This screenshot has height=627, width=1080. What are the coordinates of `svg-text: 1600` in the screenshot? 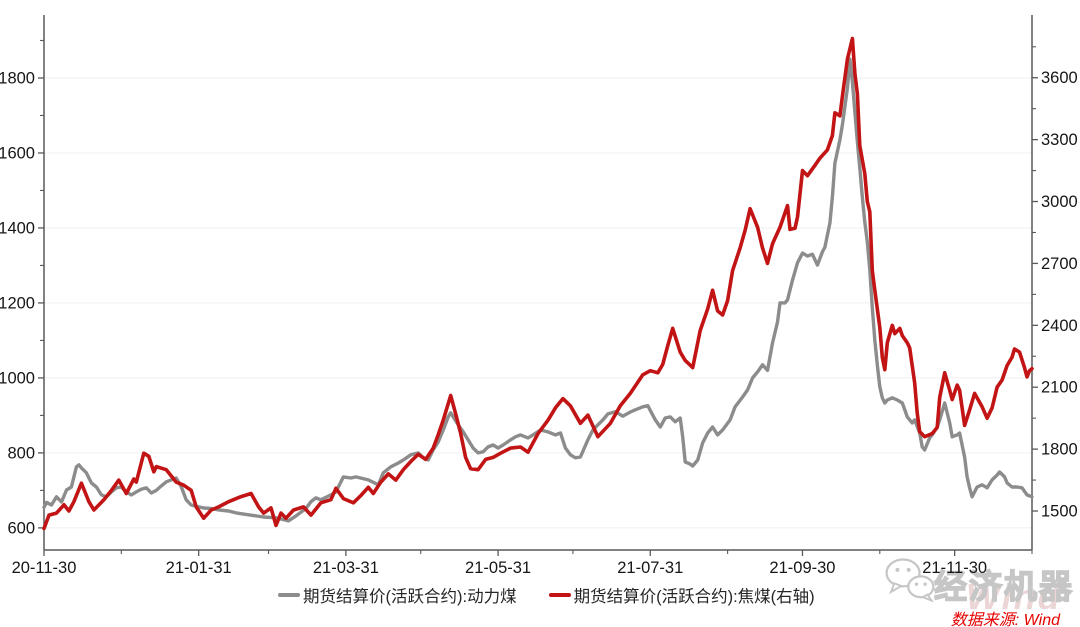 It's located at (17, 153).